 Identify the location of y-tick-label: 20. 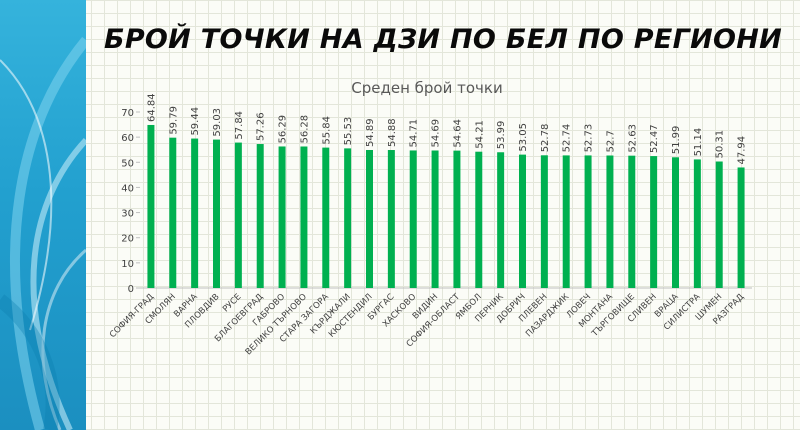
(127, 239).